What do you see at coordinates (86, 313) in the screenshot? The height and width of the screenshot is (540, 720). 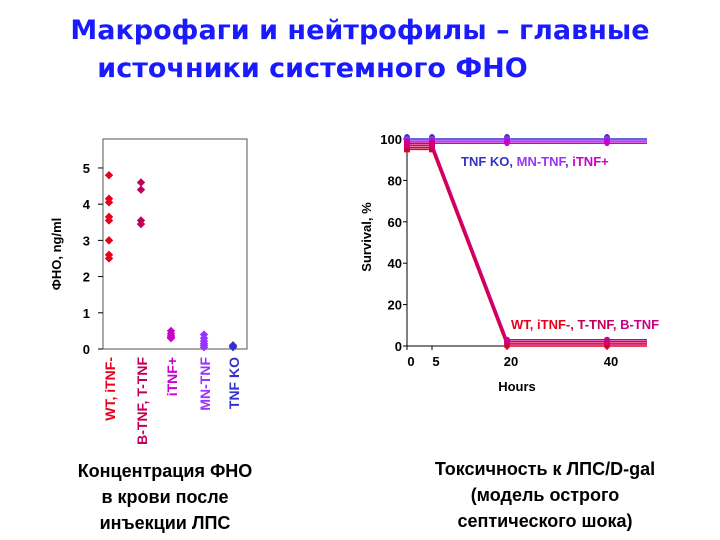 I see `left-y-tick-label: 1` at bounding box center [86, 313].